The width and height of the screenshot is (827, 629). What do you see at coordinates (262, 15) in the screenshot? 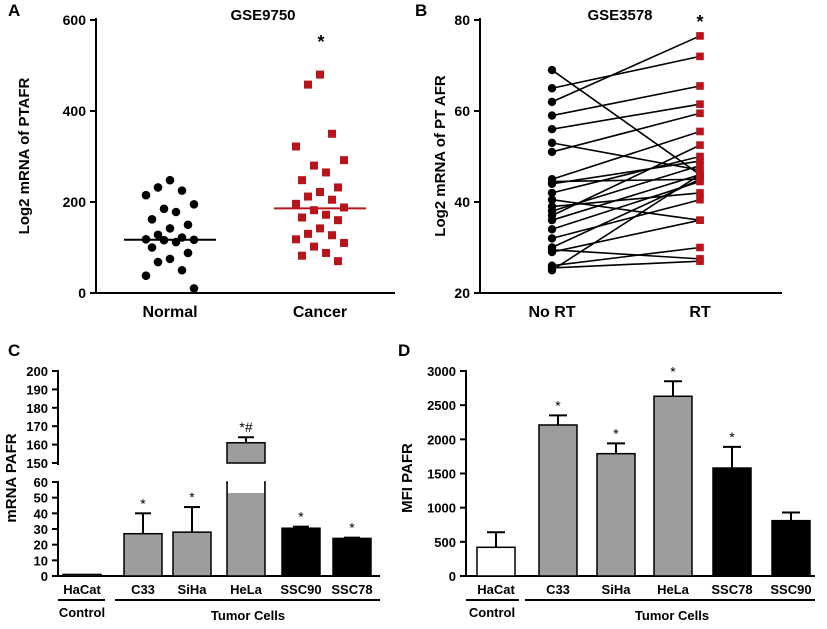
I see `panel-a-title: GSE9750` at bounding box center [262, 15].